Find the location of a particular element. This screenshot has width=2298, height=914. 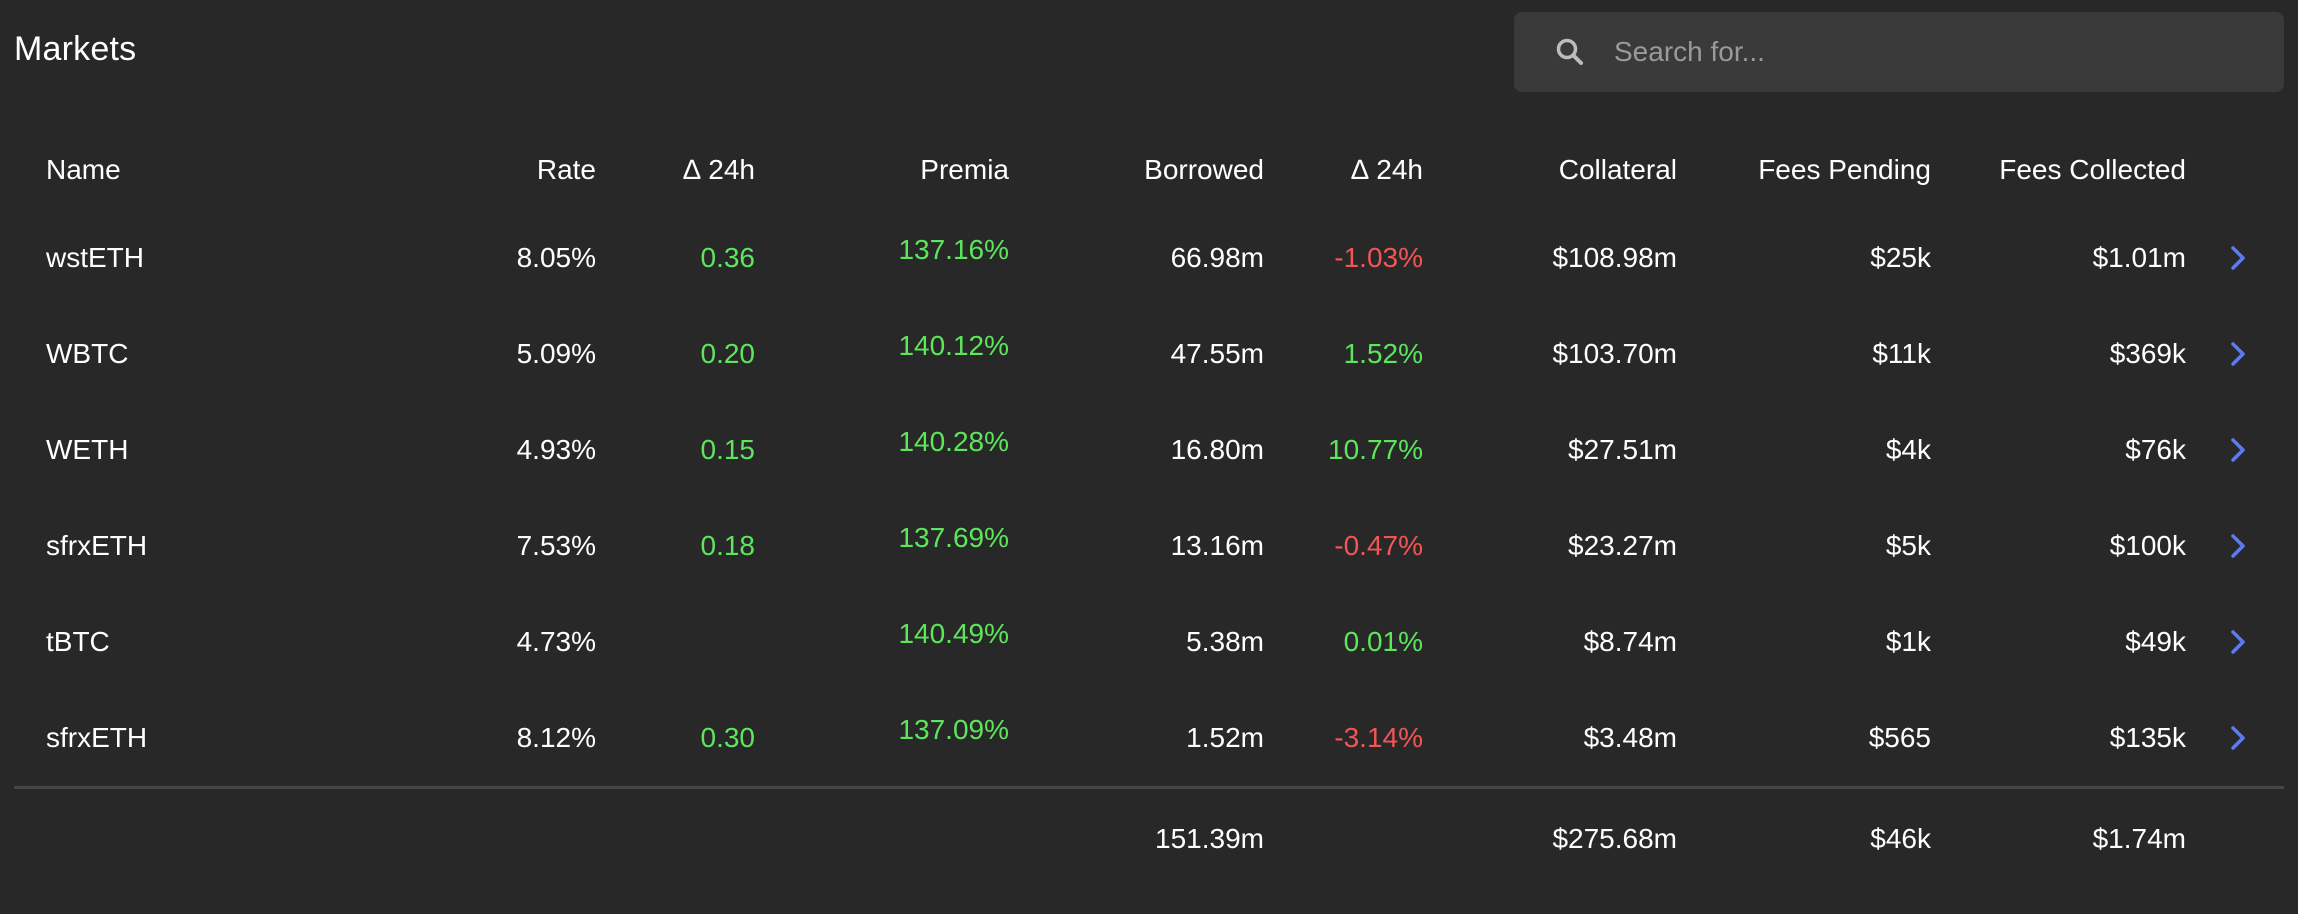

market-name: WETH is located at coordinates (87, 449).